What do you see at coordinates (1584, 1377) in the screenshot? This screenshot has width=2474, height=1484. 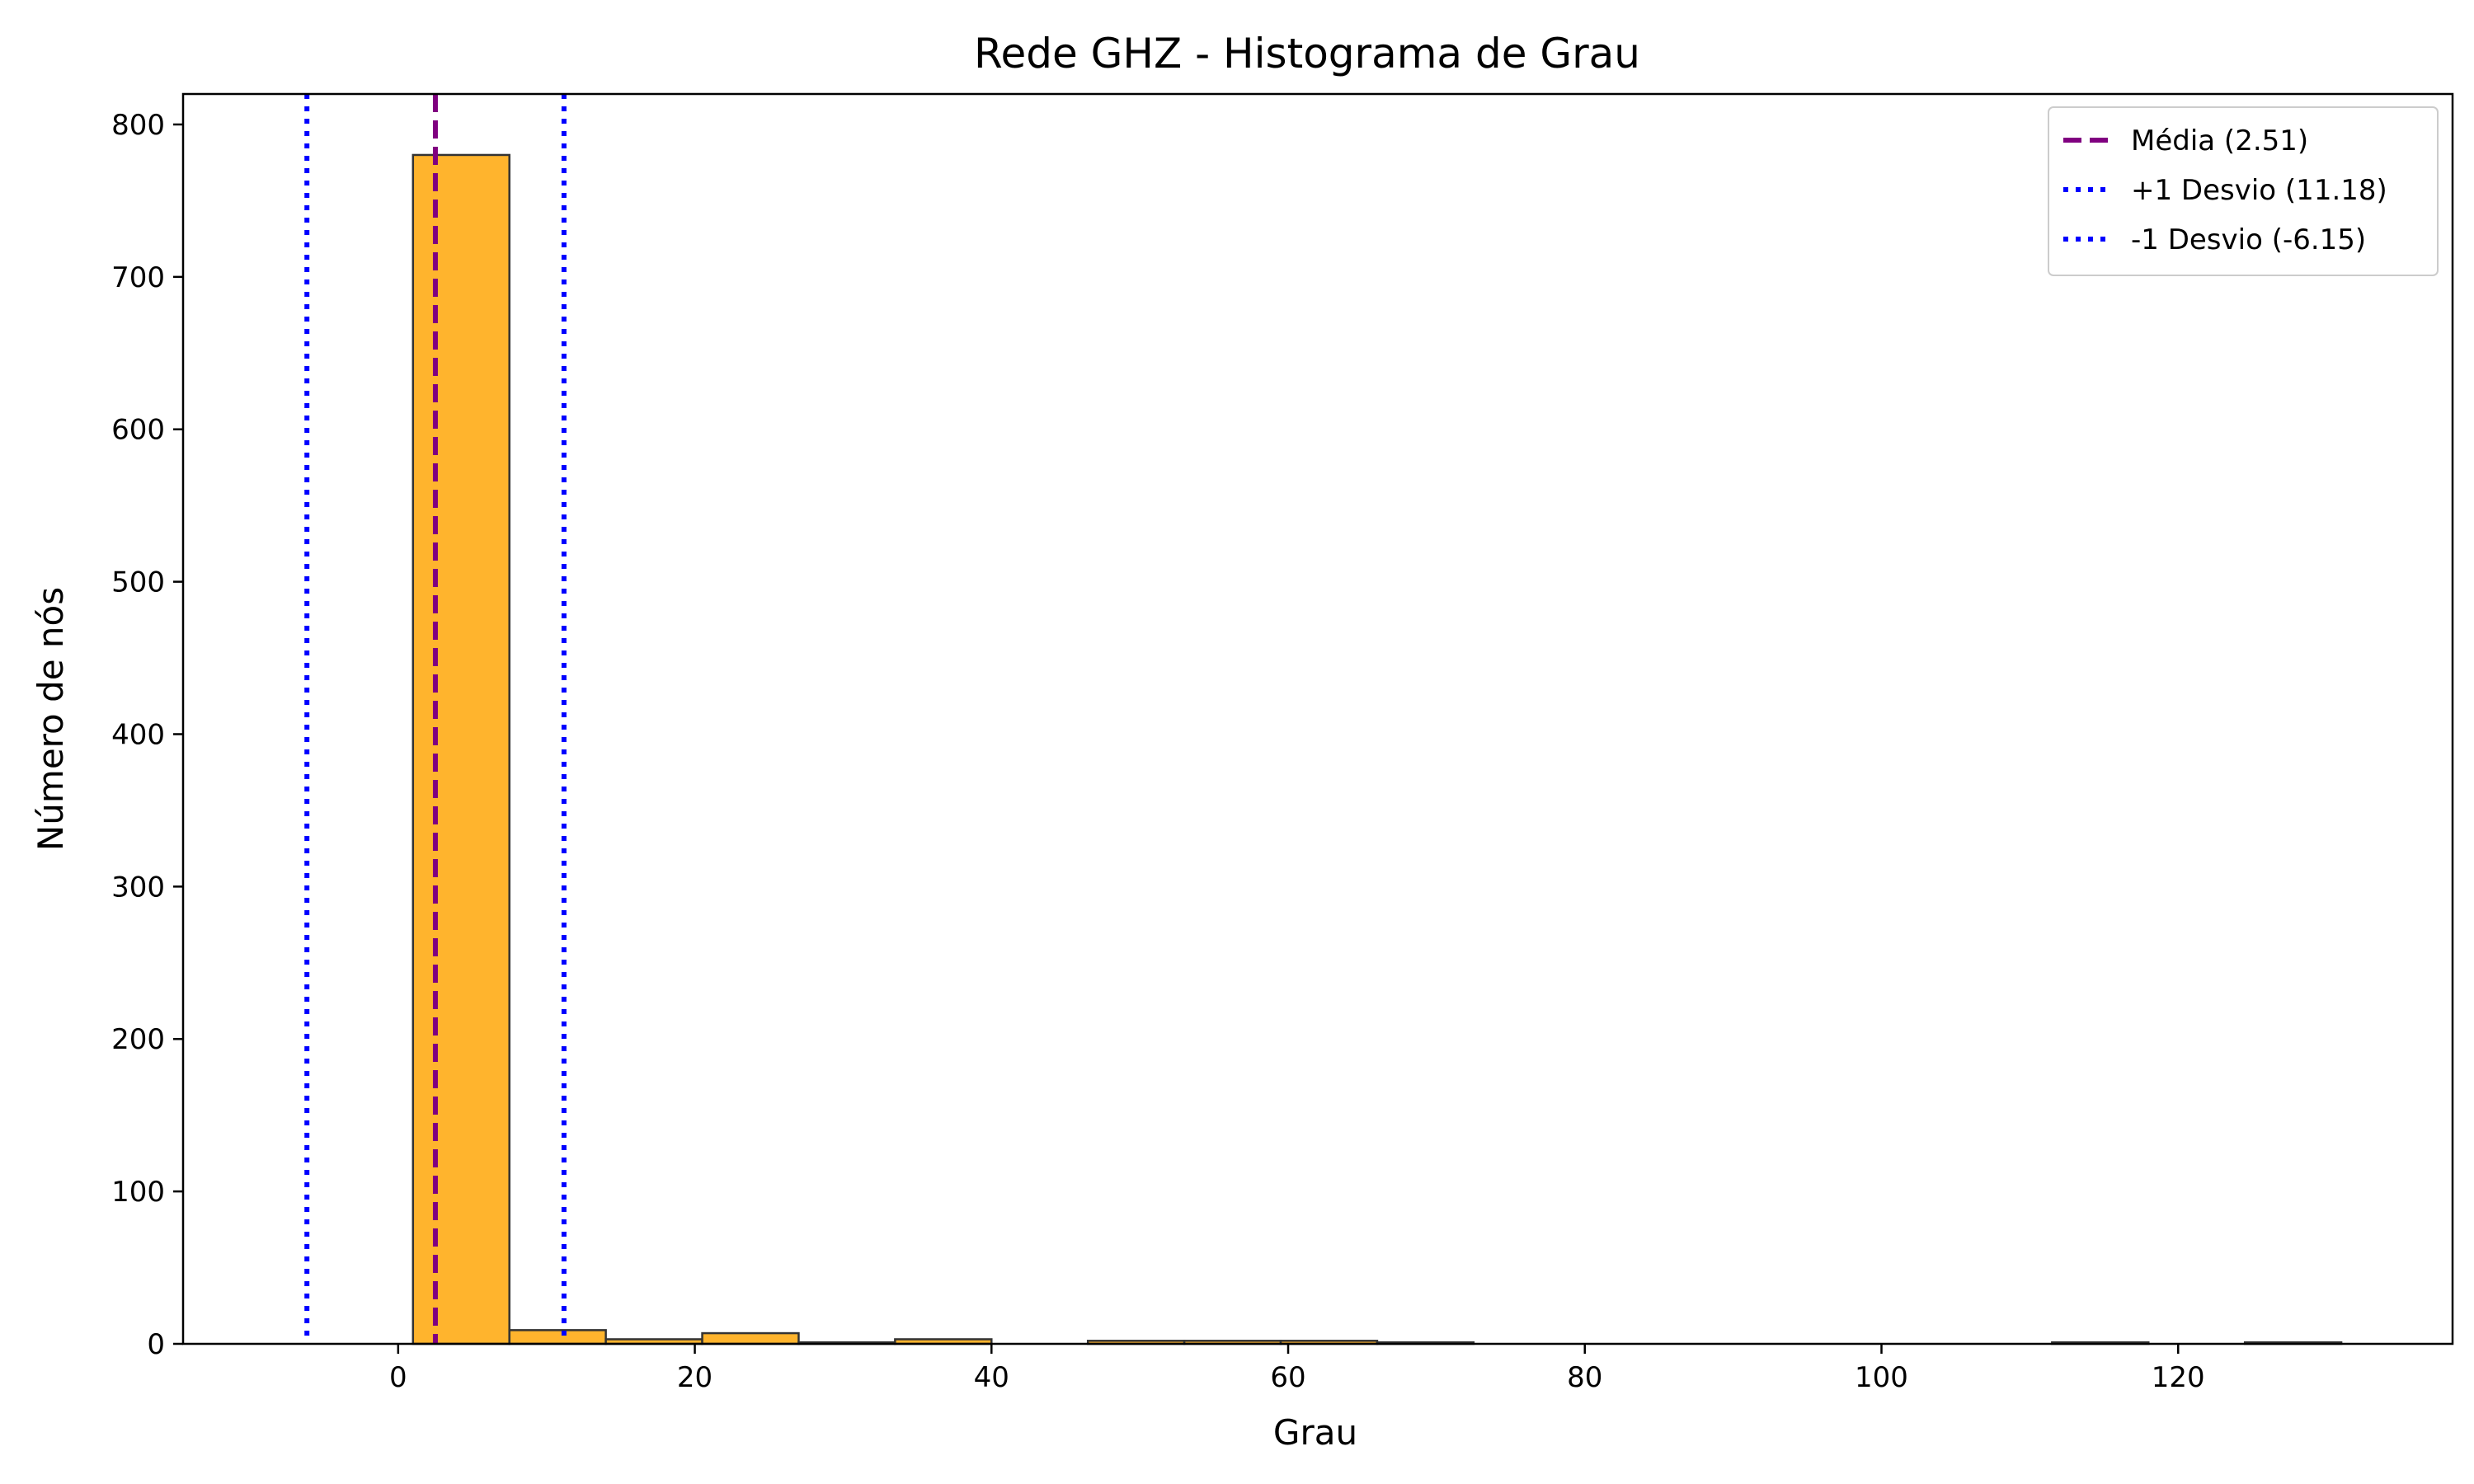 I see `x-tick-label: 80` at bounding box center [1584, 1377].